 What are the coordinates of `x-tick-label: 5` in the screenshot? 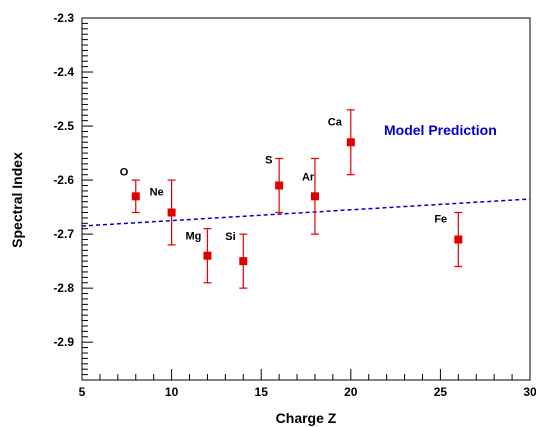 It's located at (82, 392).